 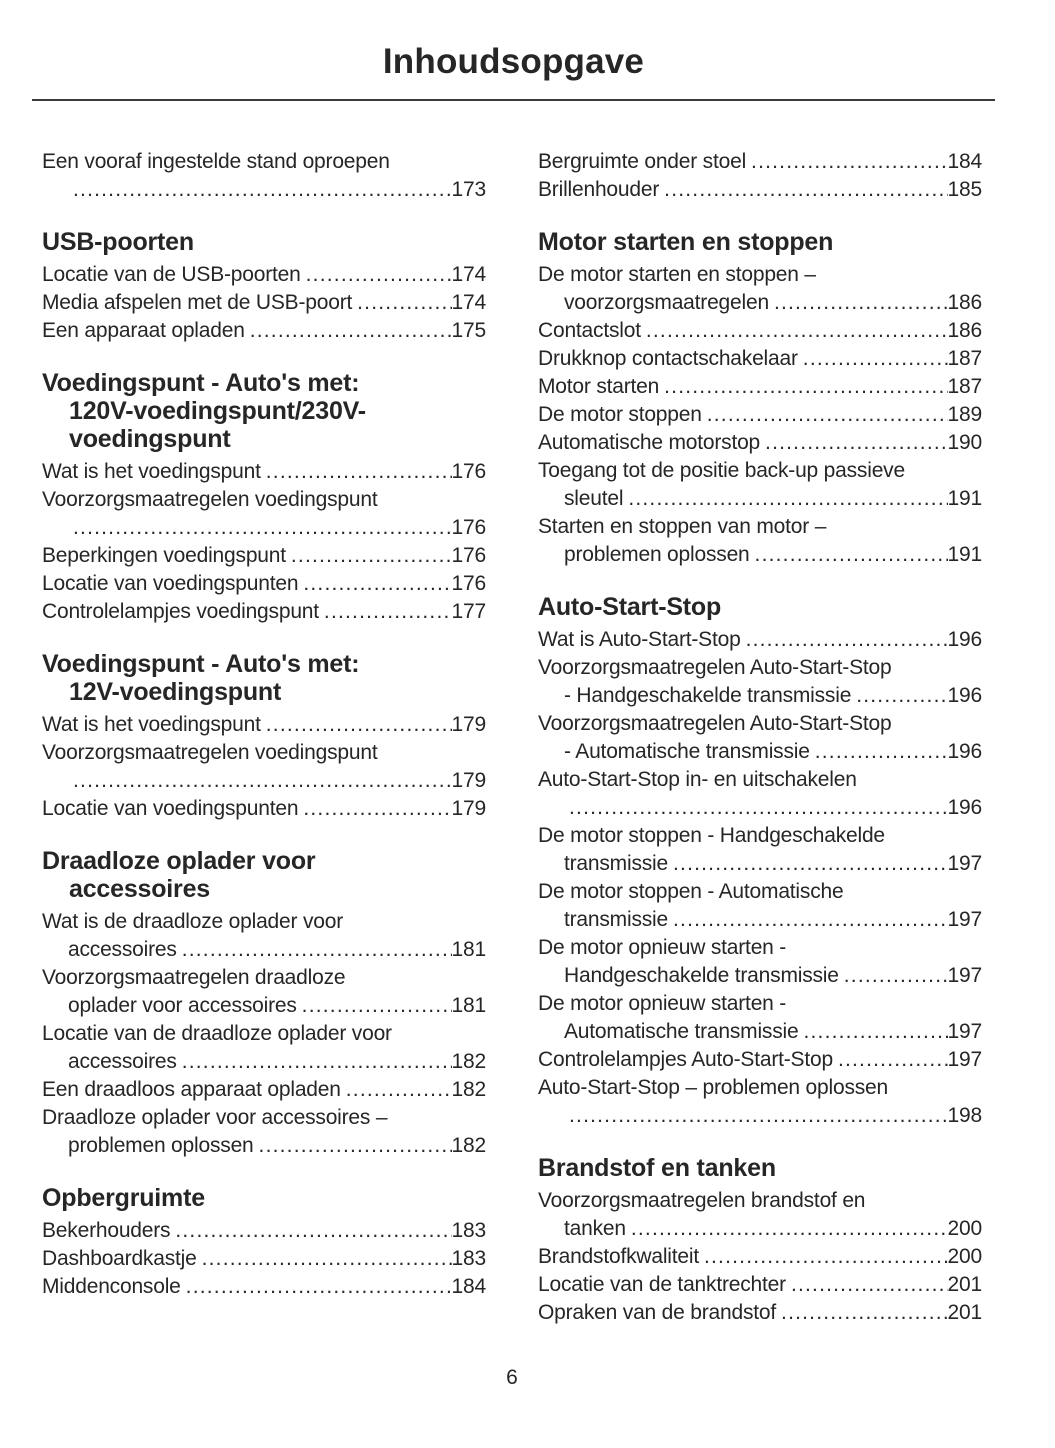 I want to click on toc-entry-line: Drukknop contactschakelaar 187, so click(x=760, y=359).